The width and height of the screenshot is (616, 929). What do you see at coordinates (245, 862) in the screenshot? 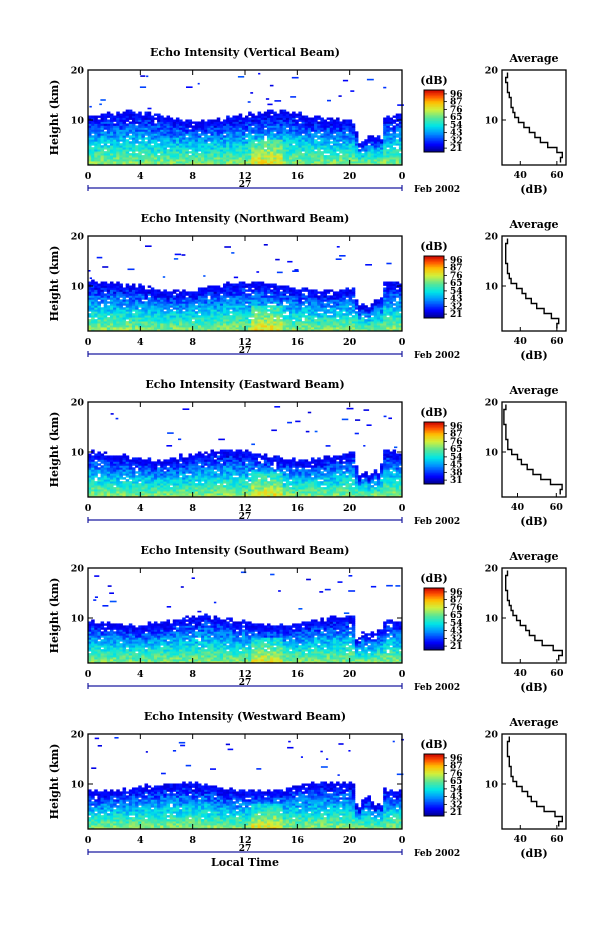
I see `x-axis-label: Local Time` at bounding box center [245, 862].